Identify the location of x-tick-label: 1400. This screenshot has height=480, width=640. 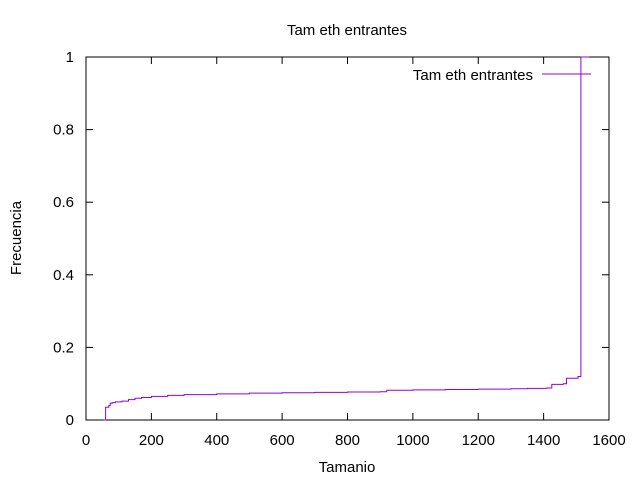
(543, 440).